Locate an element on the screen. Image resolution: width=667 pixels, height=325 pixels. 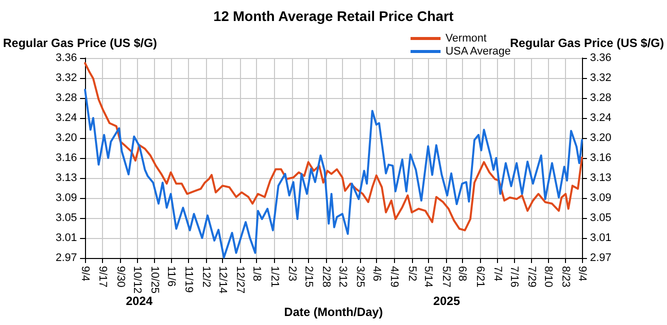
y-tick-label: 3.09 is located at coordinates (67, 198).